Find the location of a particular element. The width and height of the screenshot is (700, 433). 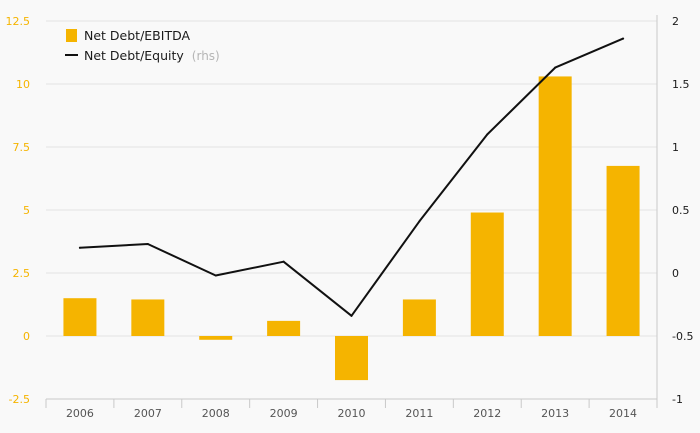

x-tick-label: 2010 is located at coordinates (352, 413).